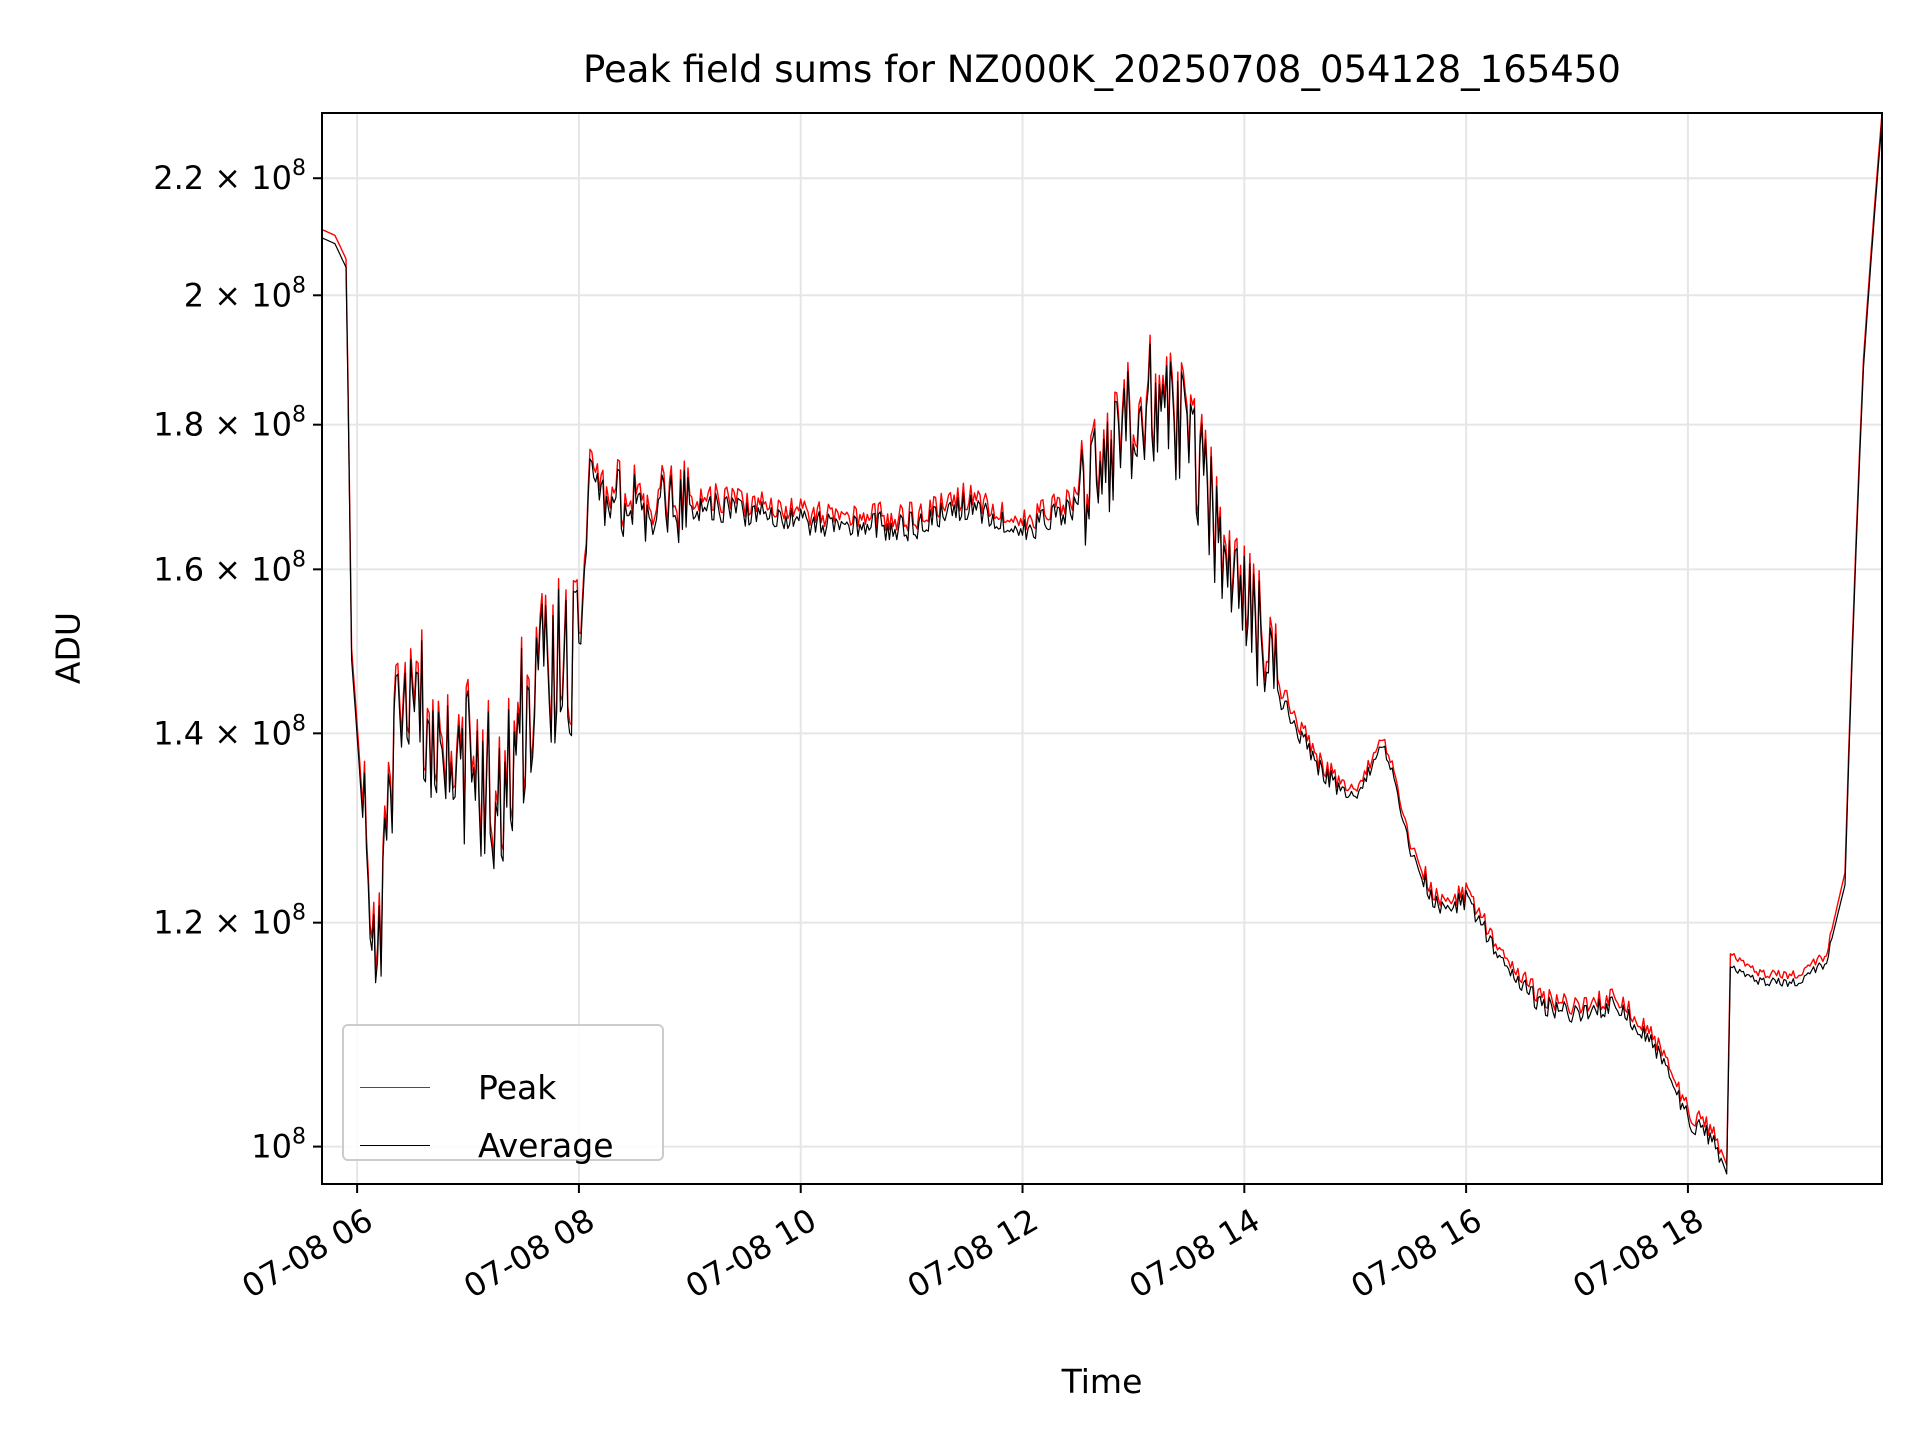 The height and width of the screenshot is (1440, 1920). I want to click on y-tick-label: 1.2 × 108, so click(229, 921).